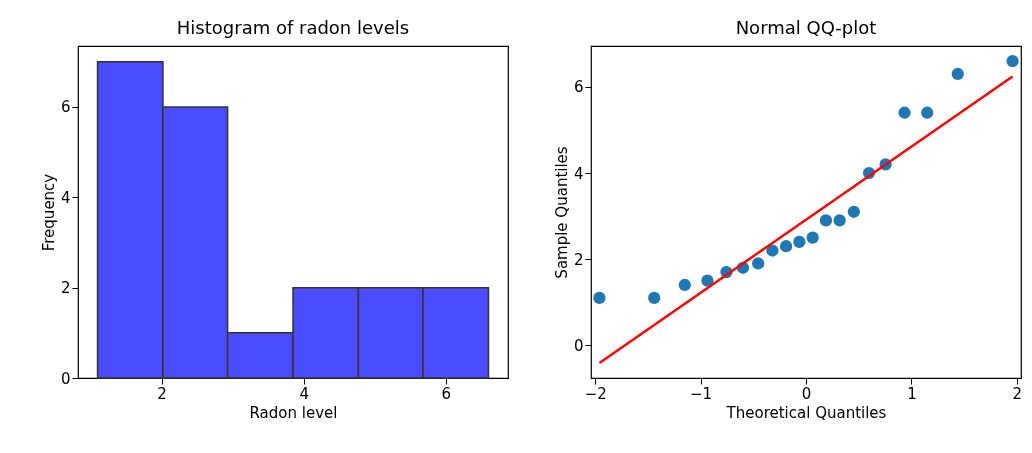 Image resolution: width=1032 pixels, height=453 pixels. Describe the element at coordinates (48, 212) in the screenshot. I see `y-axis-title: Frequency` at that location.